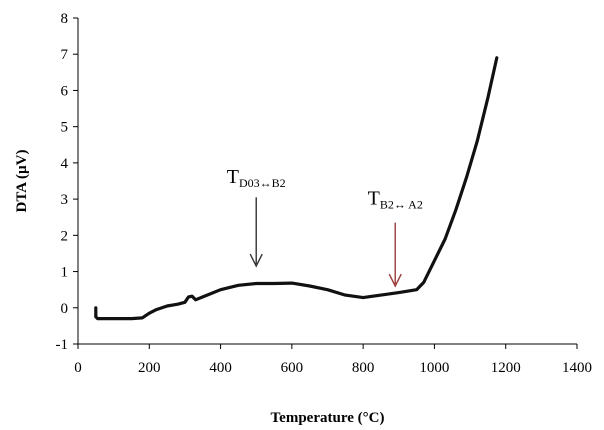 The image size is (604, 430). What do you see at coordinates (78, 368) in the screenshot?
I see `x-tick-label: 0` at bounding box center [78, 368].